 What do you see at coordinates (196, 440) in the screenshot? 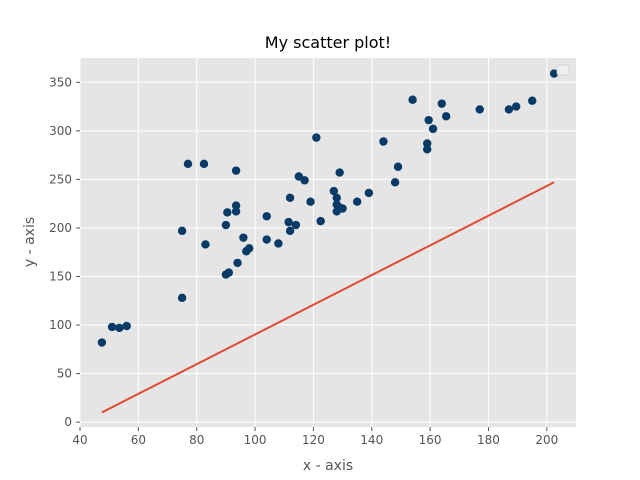
I see `x-tick-label: 80` at bounding box center [196, 440].